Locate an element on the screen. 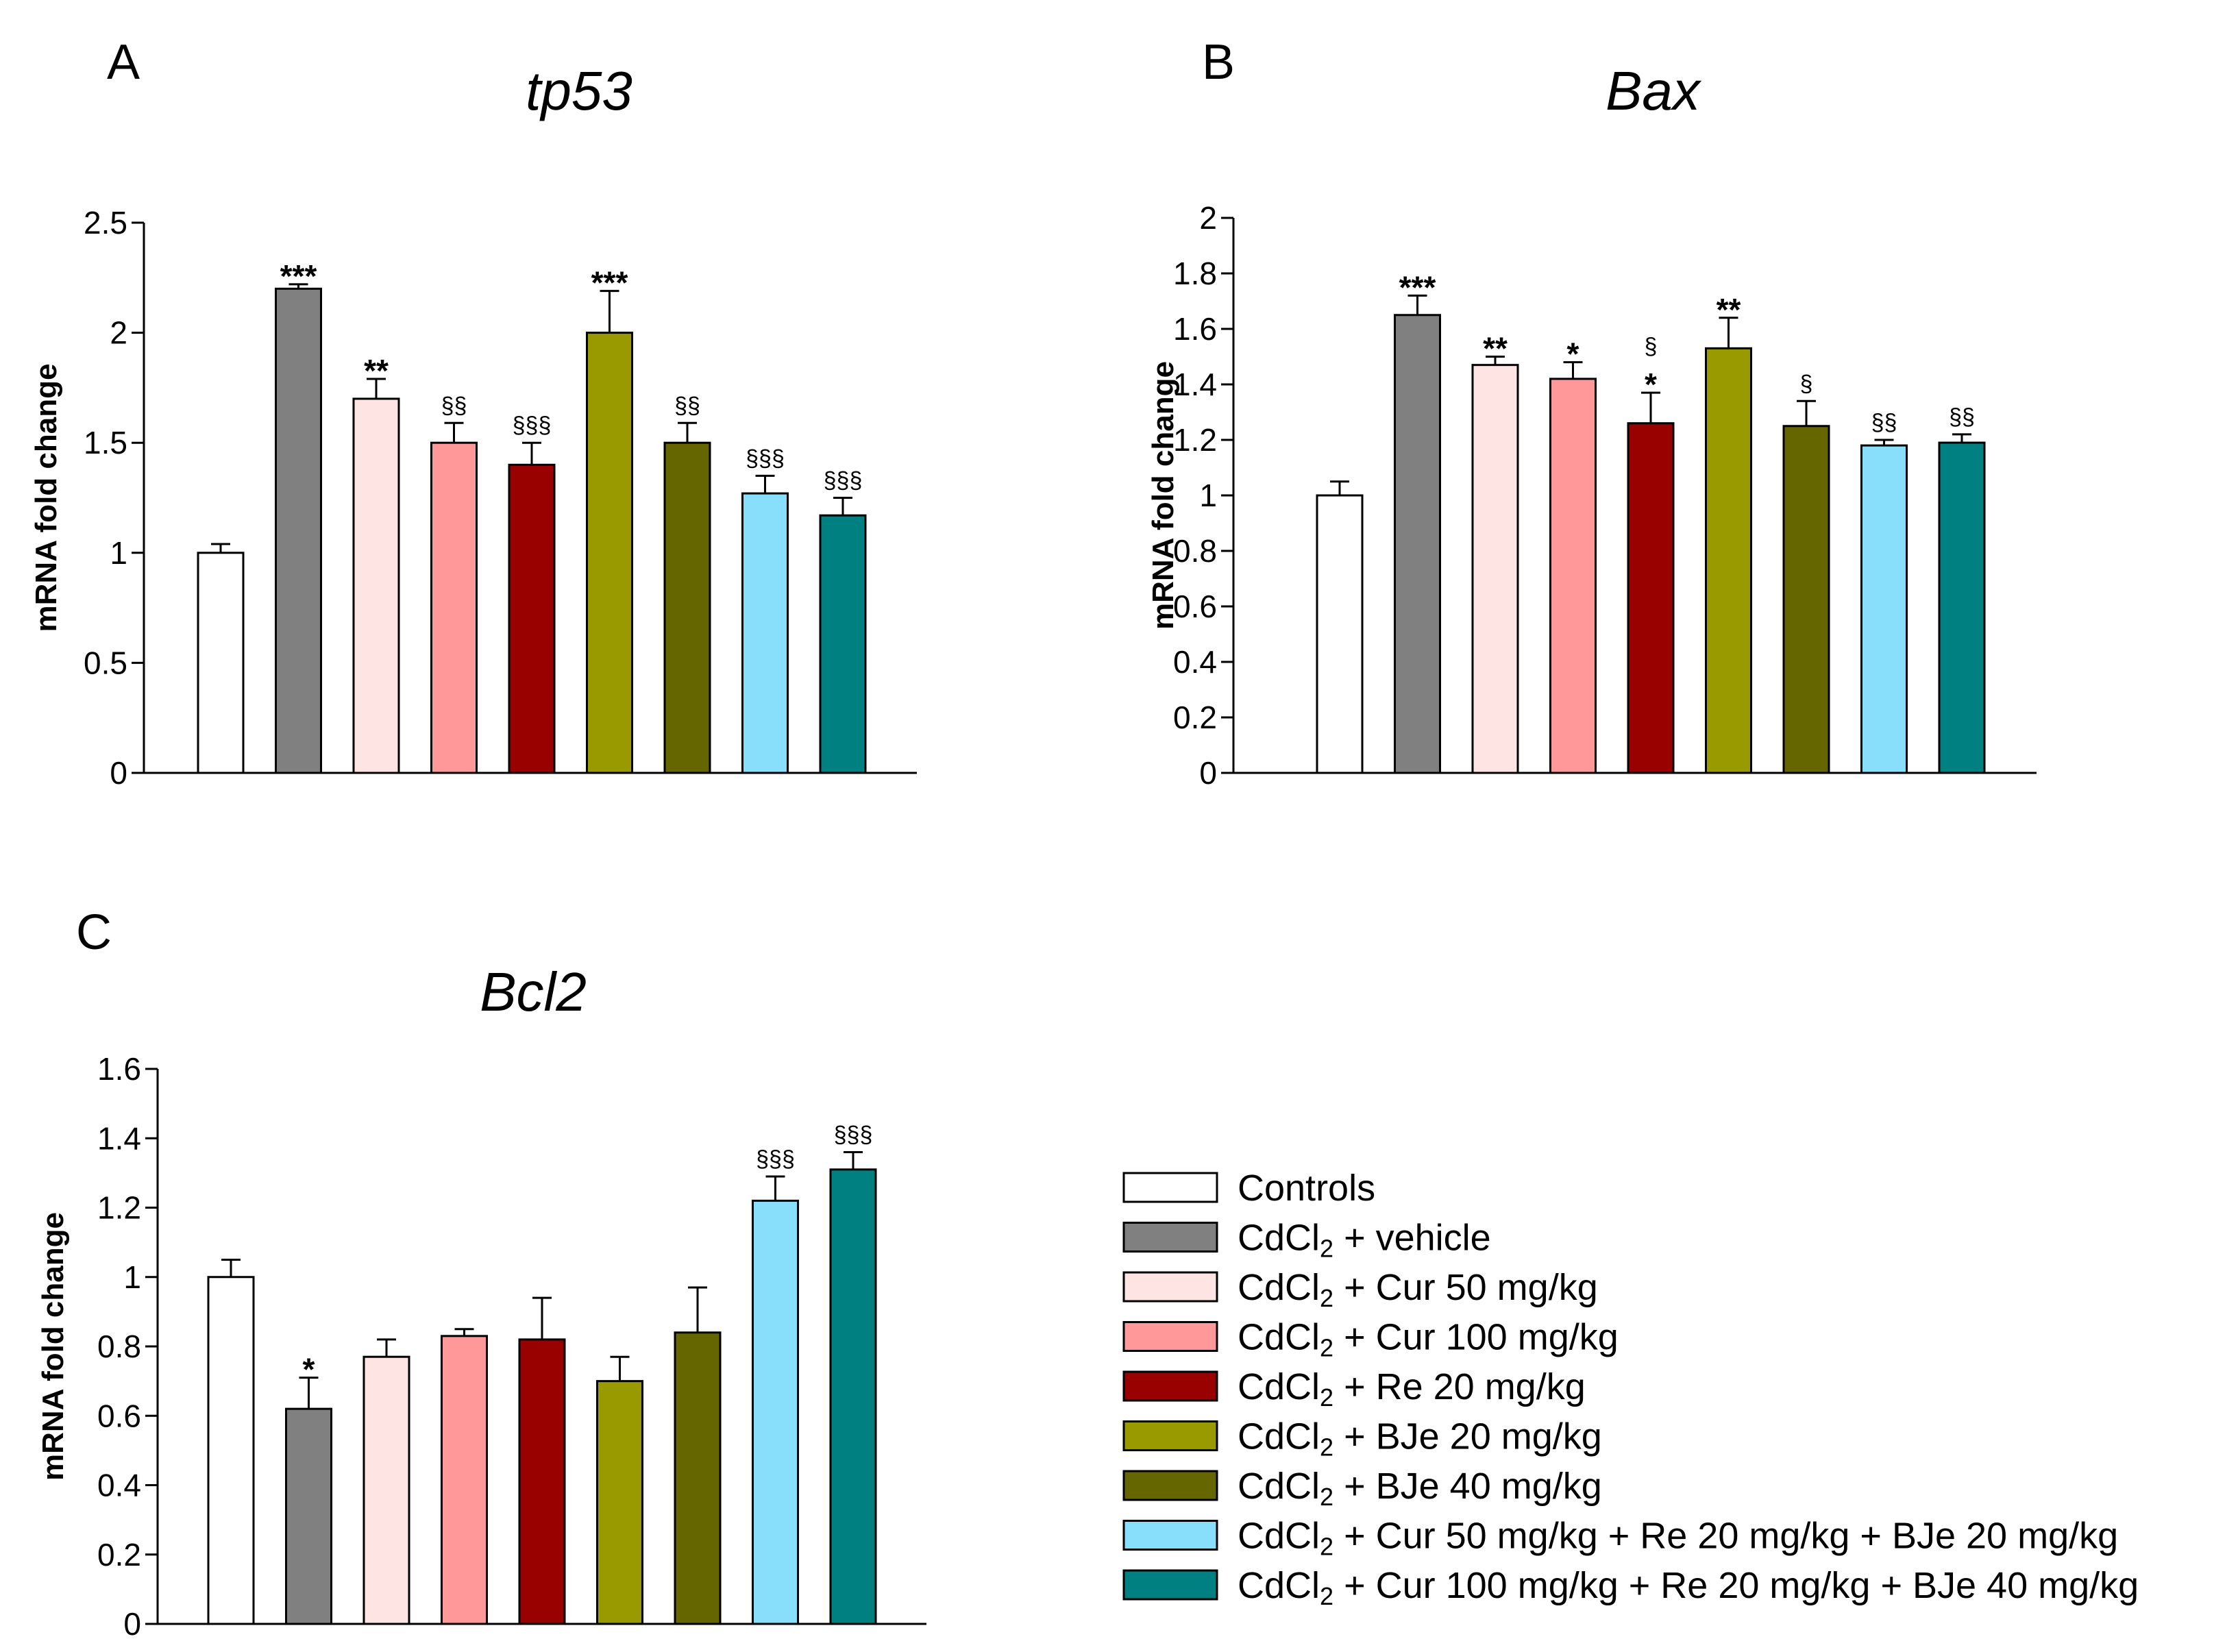 The image size is (2238, 1652). legend-label: CdCl2 + BJe 40 mg/kg is located at coordinates (1420, 1488).